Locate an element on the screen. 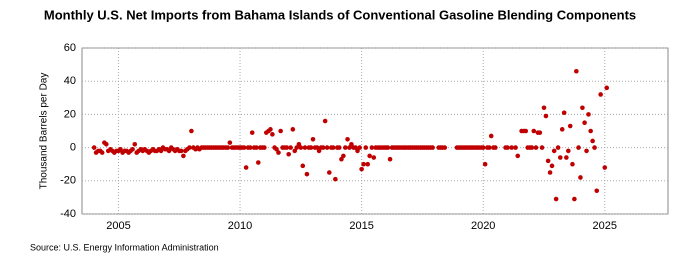 Image resolution: width=675 pixels, height=275 pixels. x-tick-label: 2020 is located at coordinates (483, 226).